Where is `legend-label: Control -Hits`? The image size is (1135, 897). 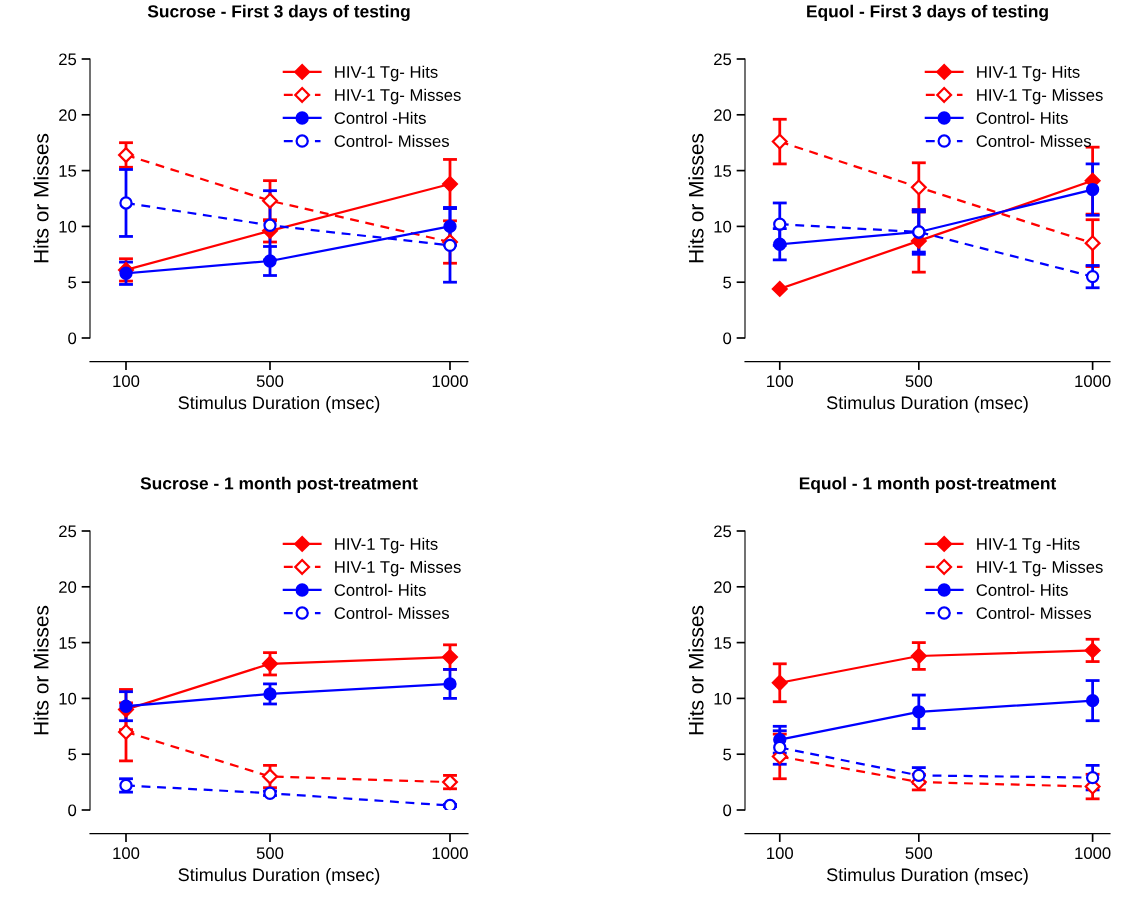 legend-label: Control -Hits is located at coordinates (380, 117).